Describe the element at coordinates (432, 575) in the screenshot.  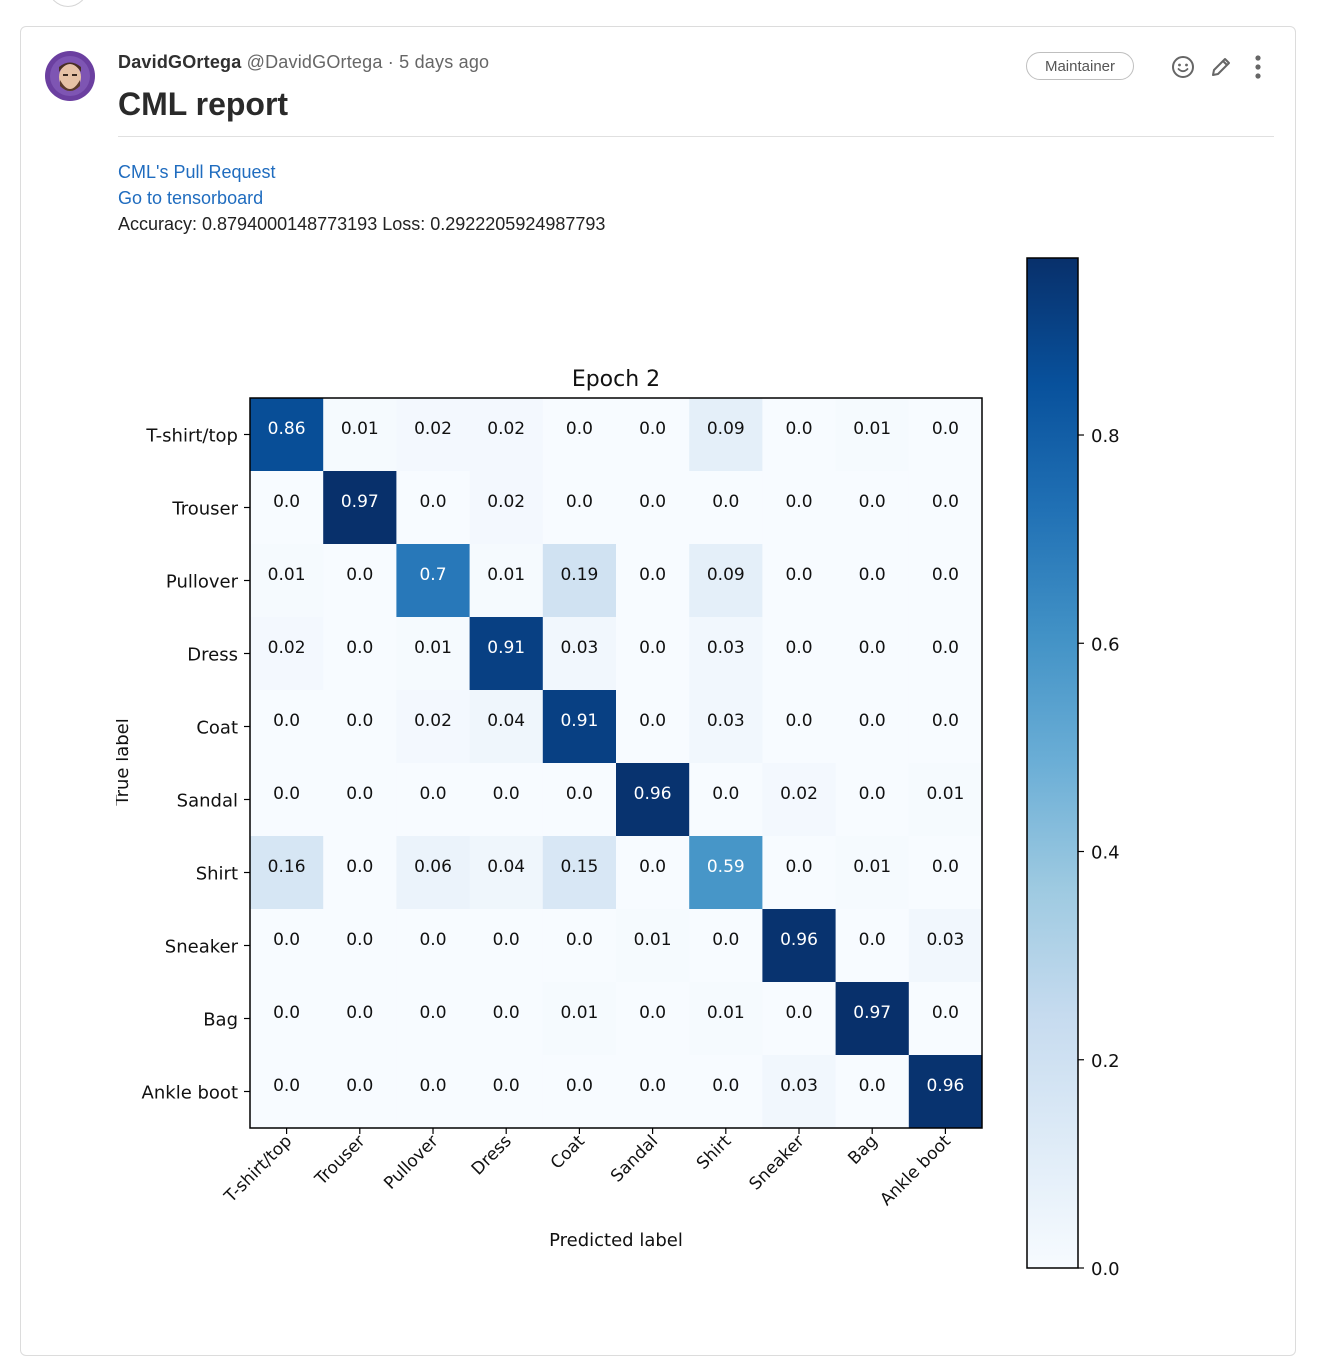
I see `cell-value-label: 0.7` at that location.